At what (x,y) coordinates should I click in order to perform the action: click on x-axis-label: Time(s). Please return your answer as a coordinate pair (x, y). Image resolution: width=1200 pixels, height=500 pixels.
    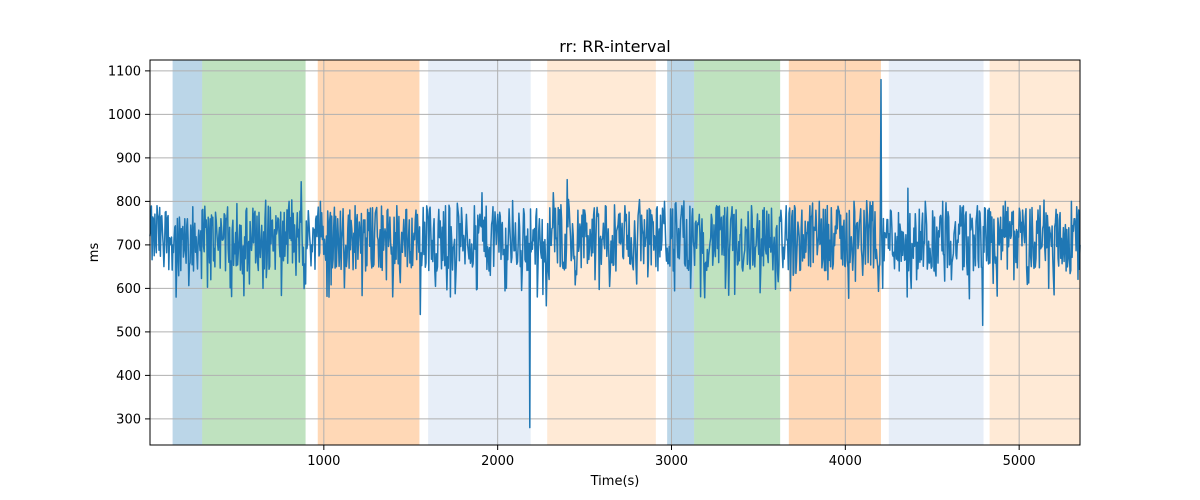
    Looking at the image, I should click on (615, 481).